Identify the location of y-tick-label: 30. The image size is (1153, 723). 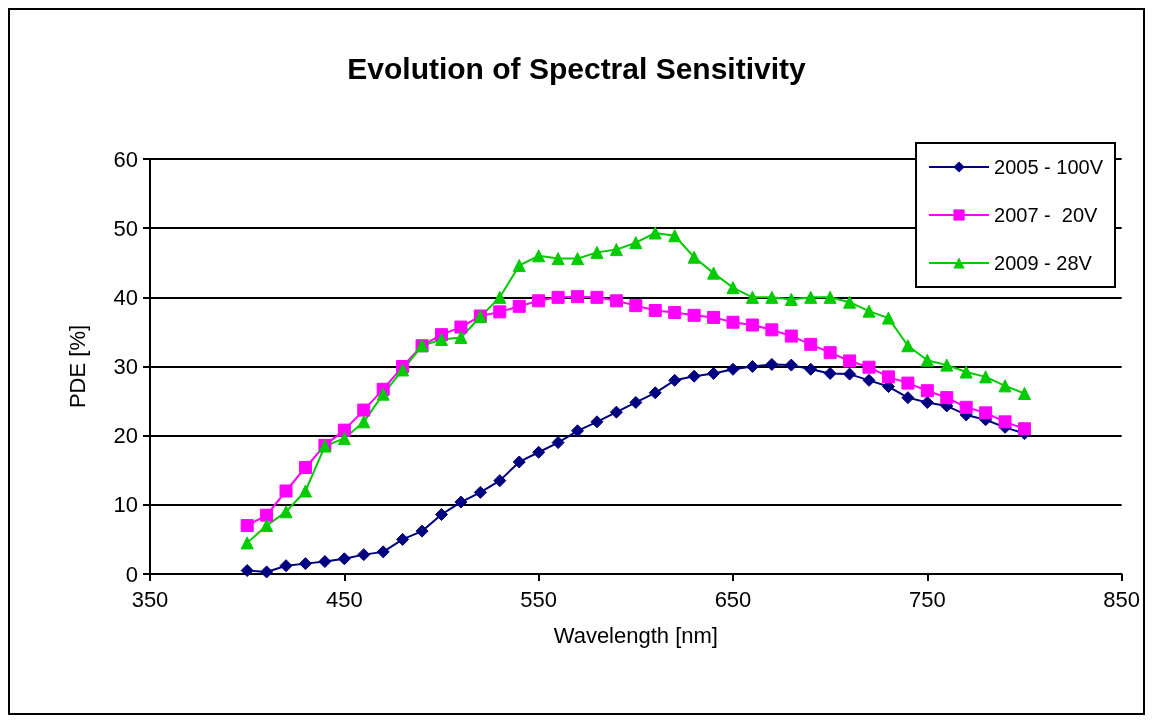
(125, 366).